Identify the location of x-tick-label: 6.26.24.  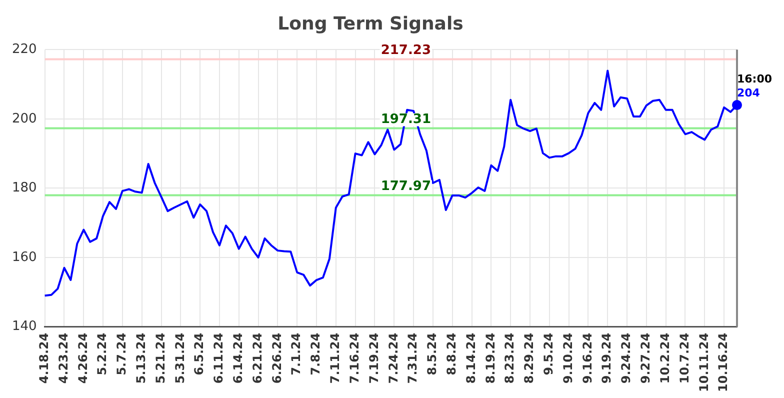
(277, 358).